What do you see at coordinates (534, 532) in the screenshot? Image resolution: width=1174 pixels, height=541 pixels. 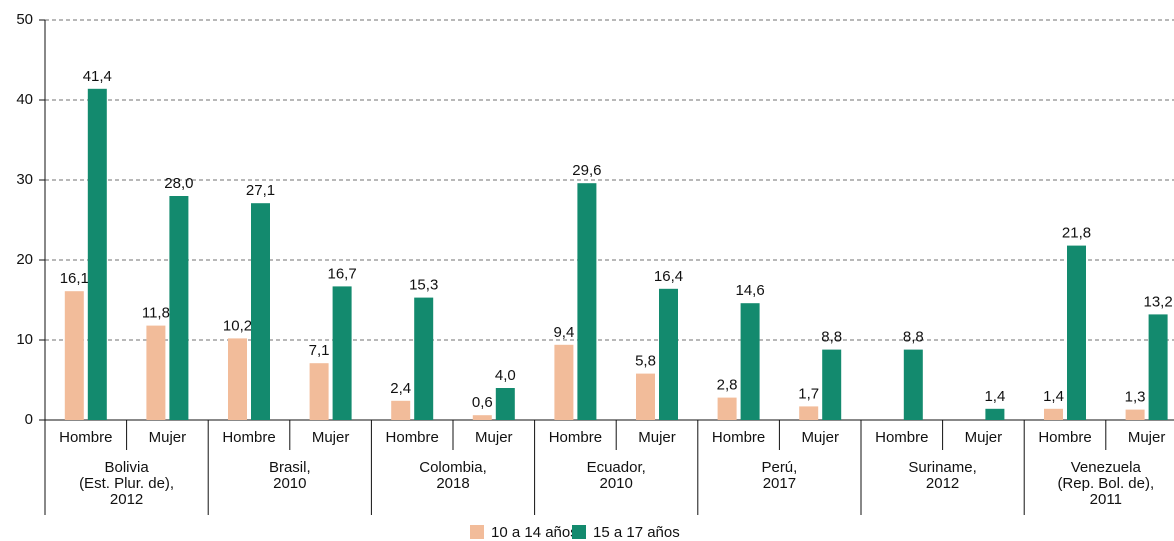 I see `legend-label: 10 a 14 años` at bounding box center [534, 532].